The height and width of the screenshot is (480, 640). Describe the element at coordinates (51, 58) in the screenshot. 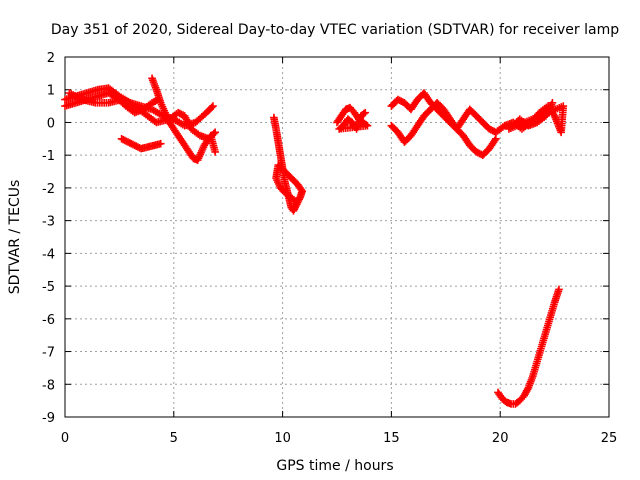

I see `y-tick-label: 2` at that location.